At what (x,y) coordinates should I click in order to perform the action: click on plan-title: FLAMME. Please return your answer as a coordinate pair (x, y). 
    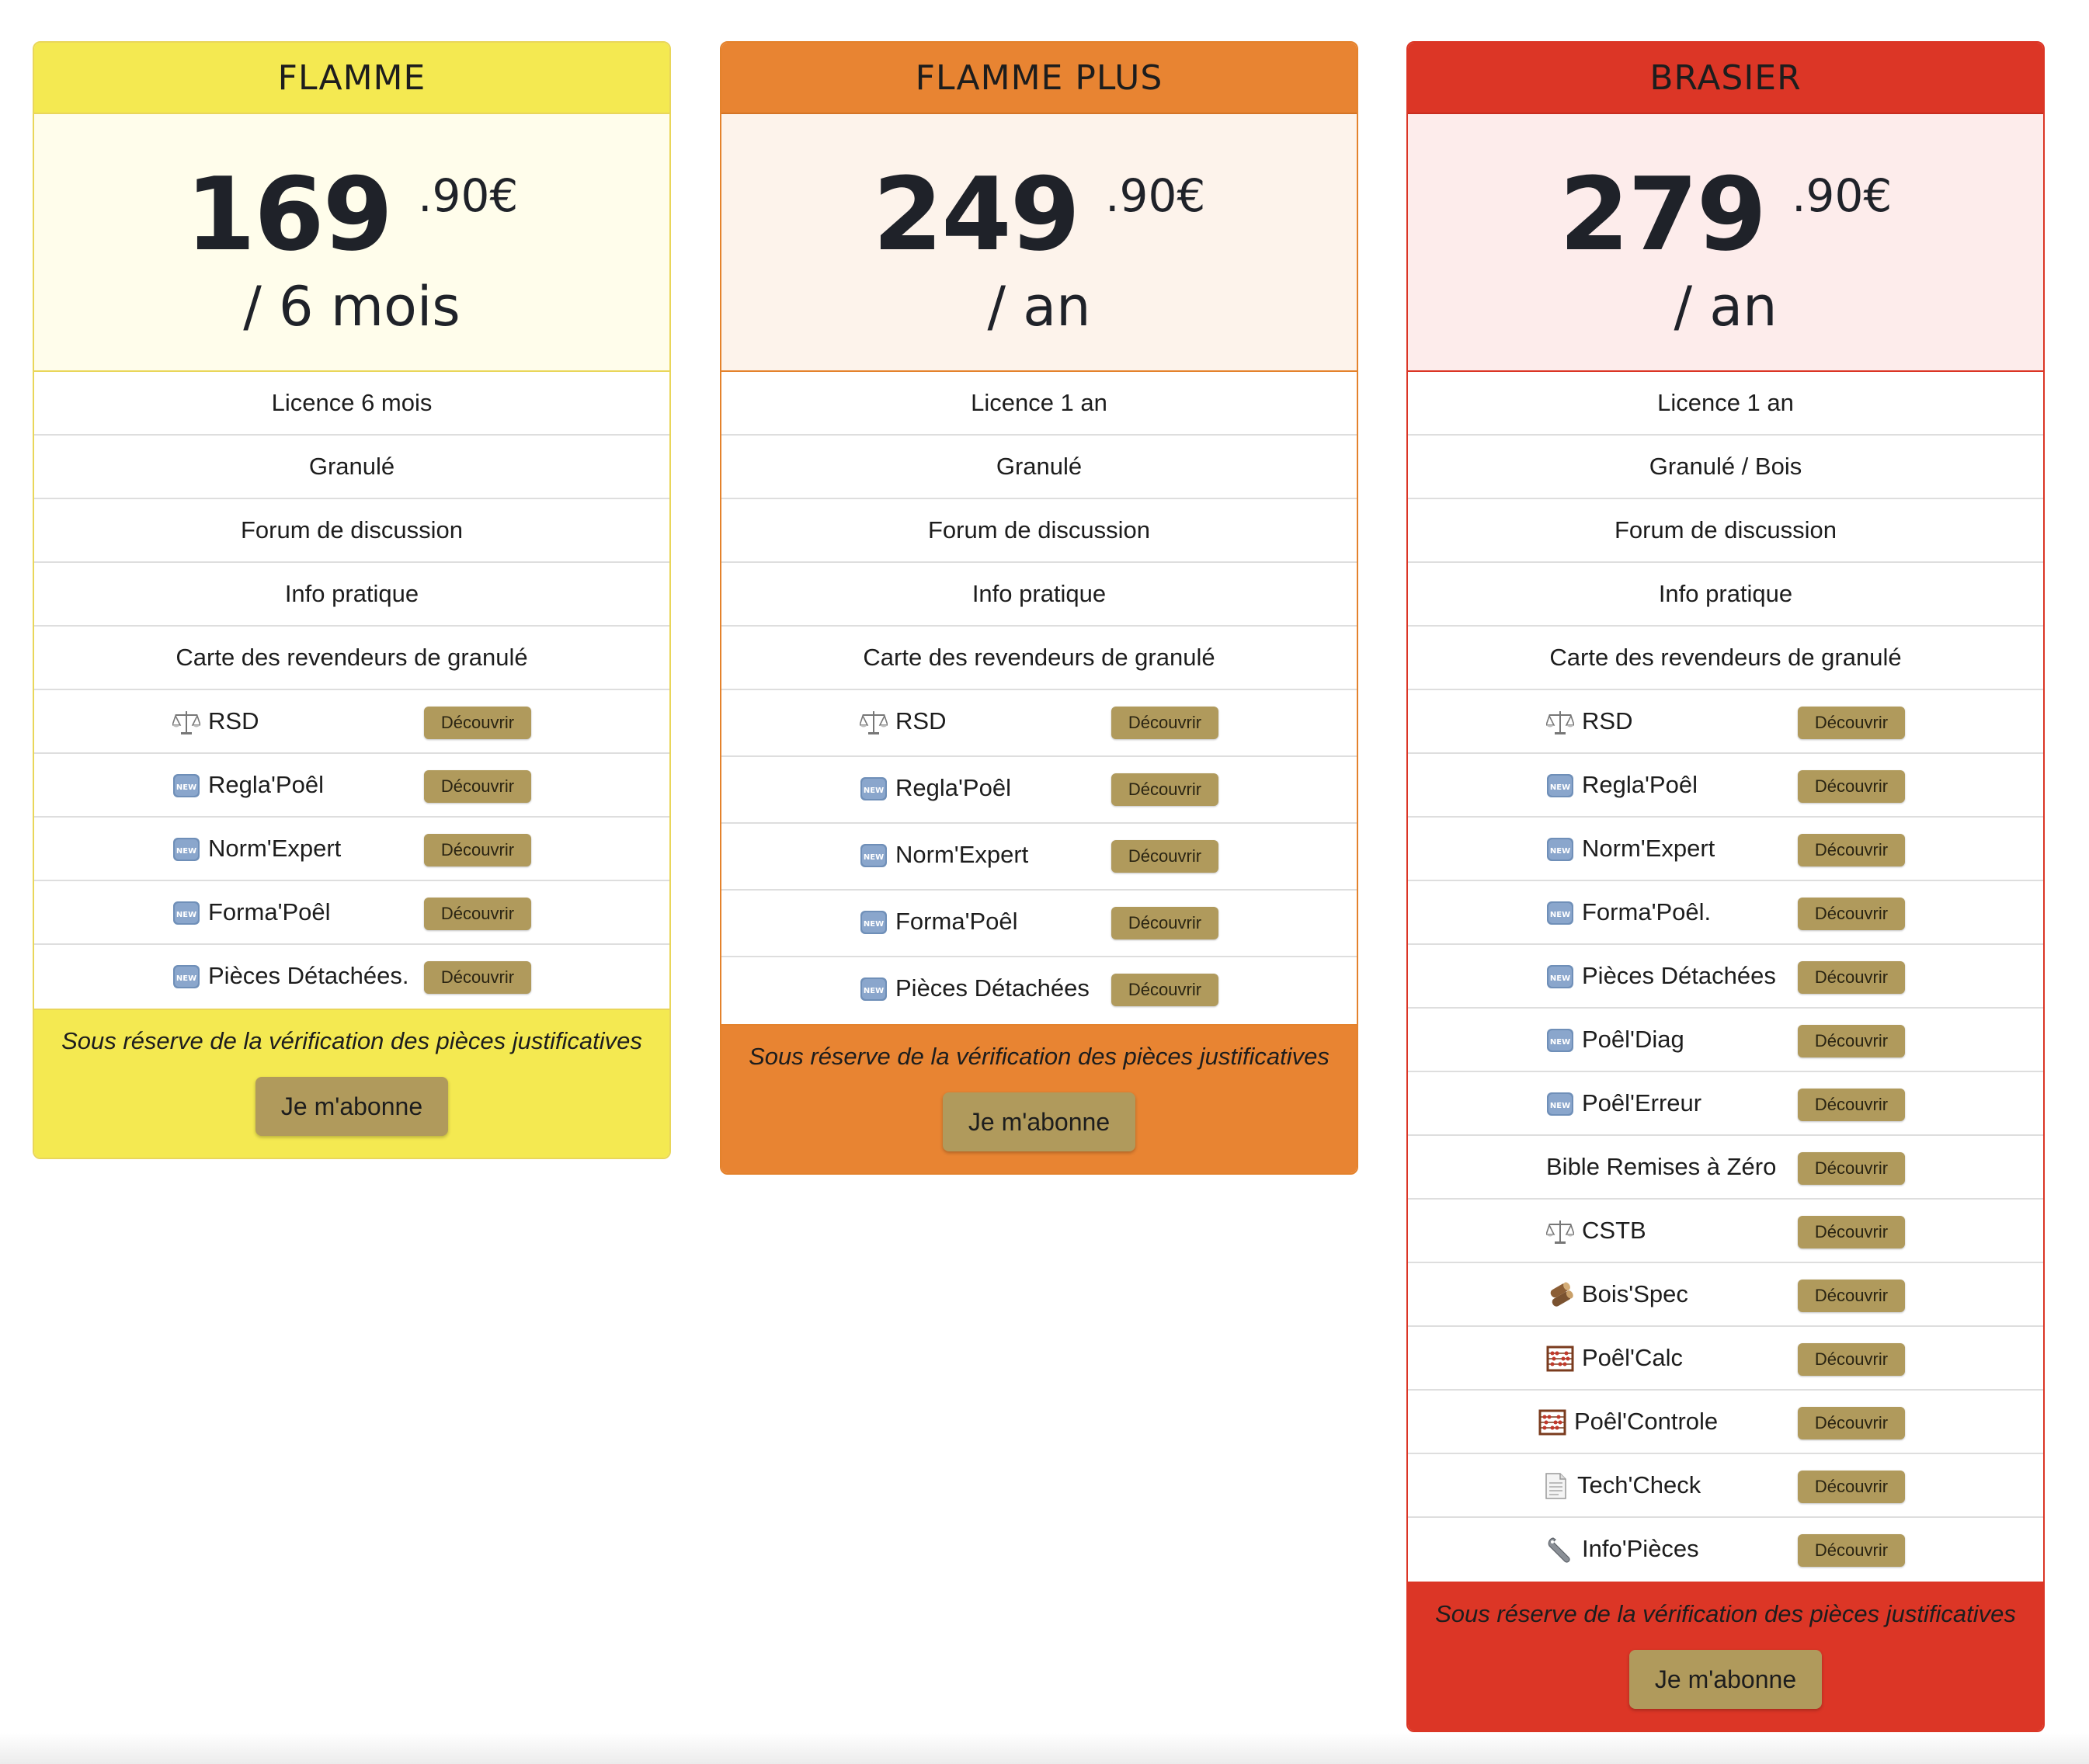
    Looking at the image, I should click on (351, 78).